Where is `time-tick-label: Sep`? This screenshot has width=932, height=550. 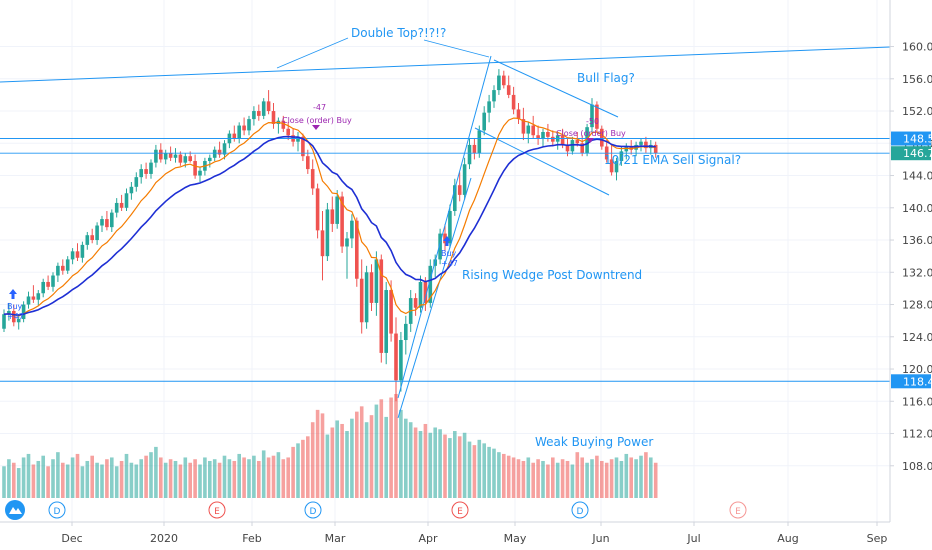 time-tick-label: Sep is located at coordinates (877, 538).